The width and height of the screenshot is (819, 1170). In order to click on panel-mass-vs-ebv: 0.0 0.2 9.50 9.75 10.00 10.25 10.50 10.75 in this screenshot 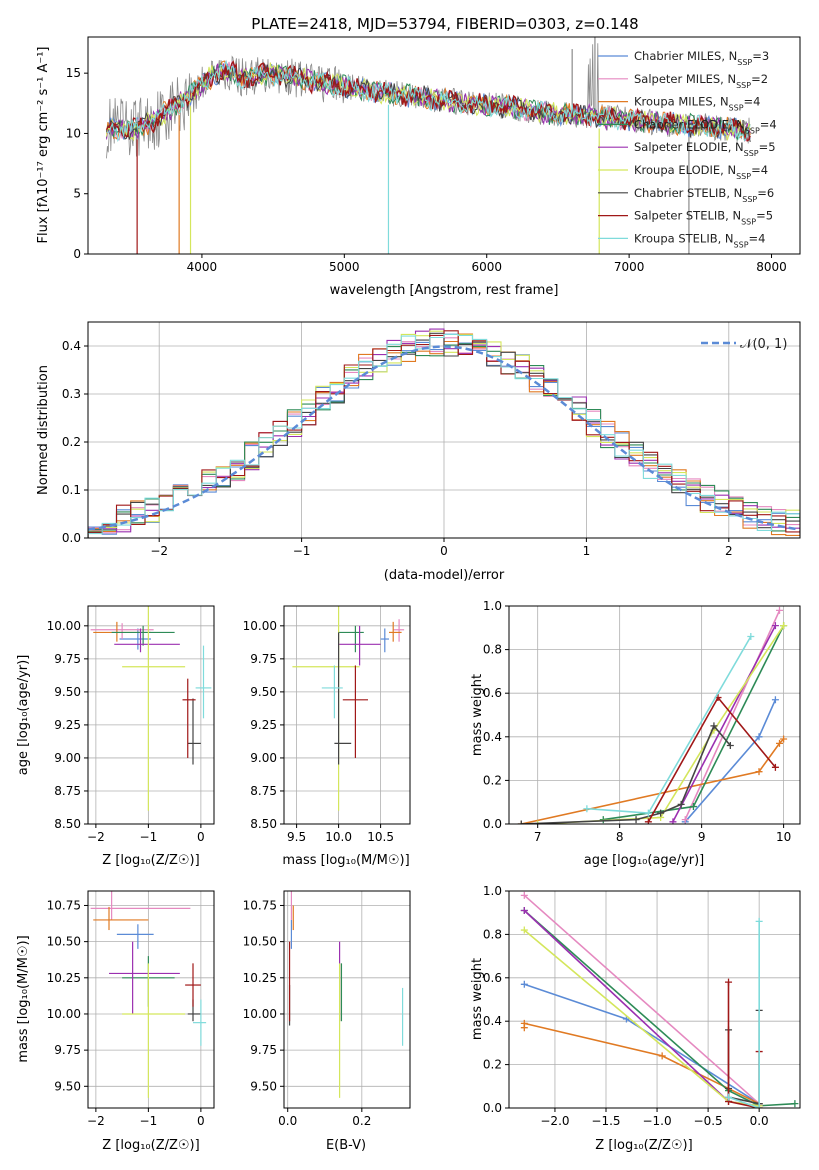, I will do `click(327, 1009)`.